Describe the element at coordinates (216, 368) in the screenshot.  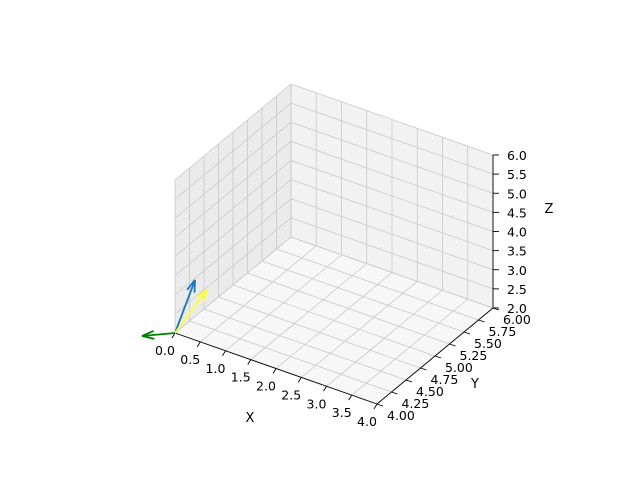
I see `x-tick-label: 1.0` at that location.